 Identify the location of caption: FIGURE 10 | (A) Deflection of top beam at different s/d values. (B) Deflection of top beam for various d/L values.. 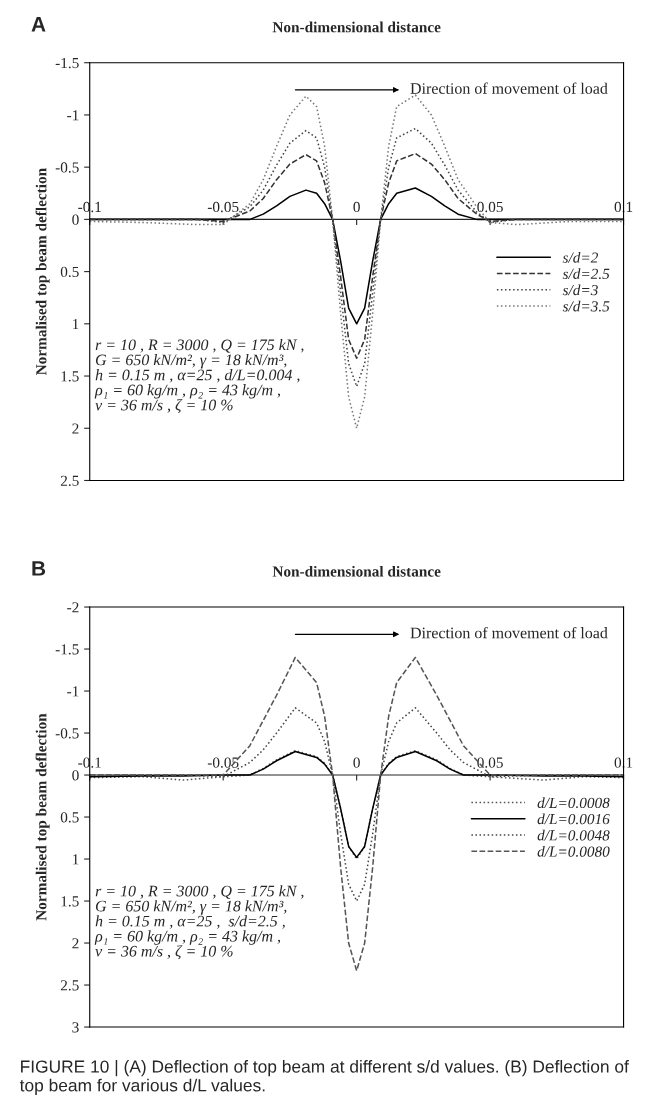
(324, 1077).